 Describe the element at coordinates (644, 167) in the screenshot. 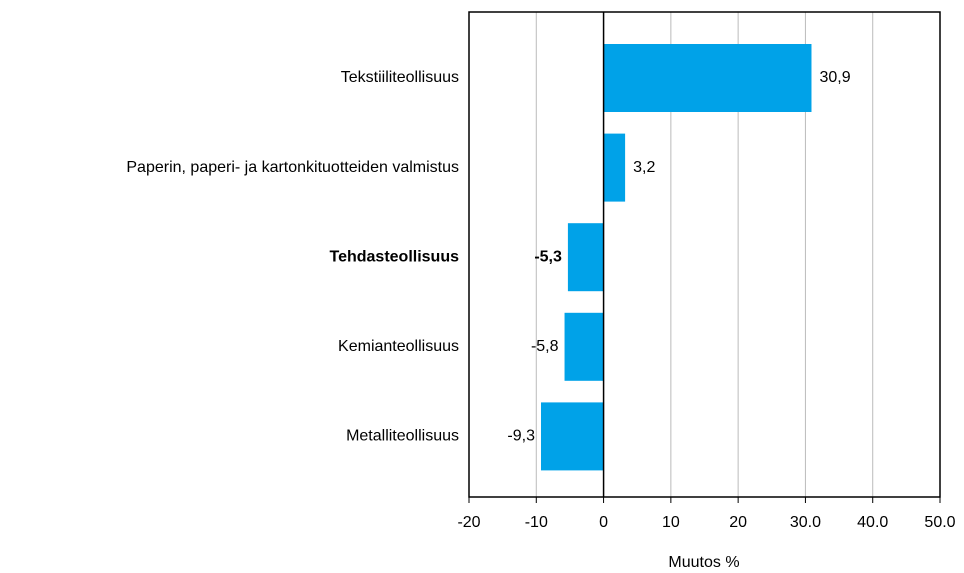

I see `data-label: 3,2` at that location.